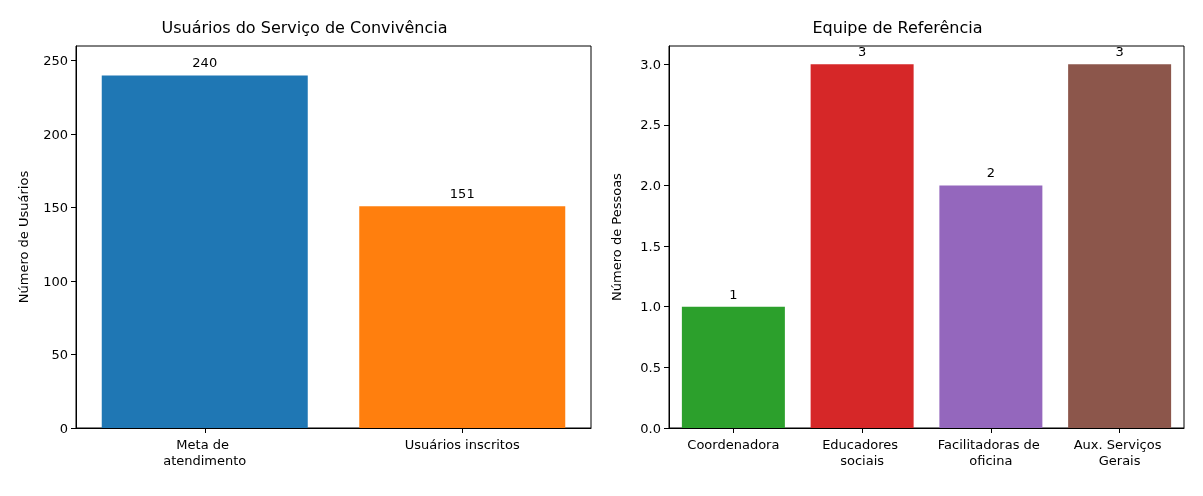  I want to click on y-tick-label: 0.5, so click(650, 367).